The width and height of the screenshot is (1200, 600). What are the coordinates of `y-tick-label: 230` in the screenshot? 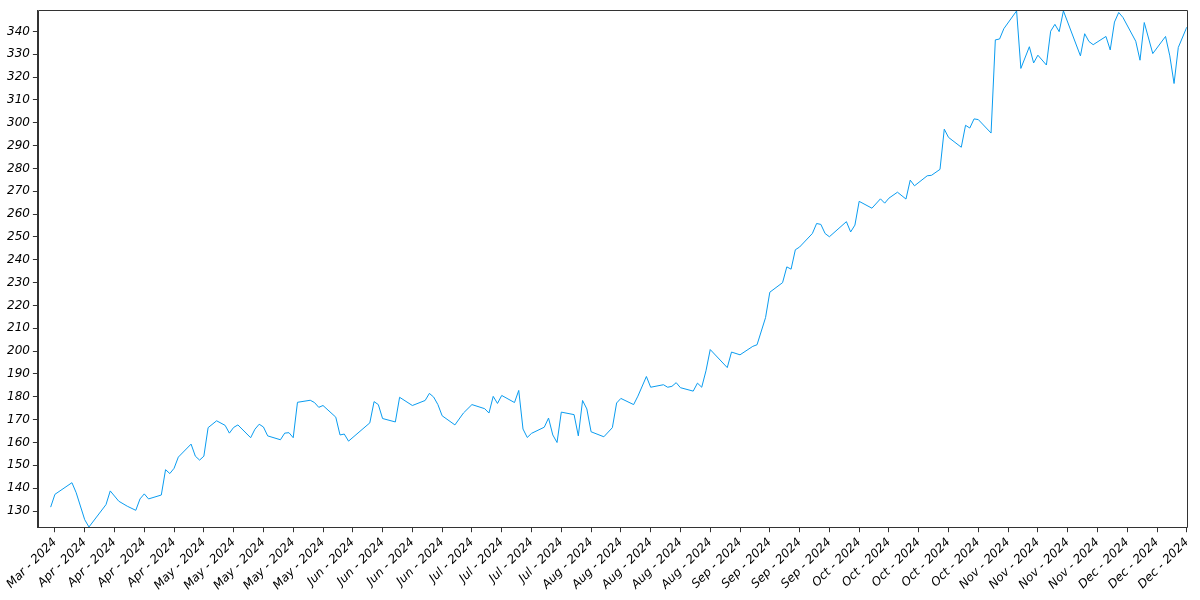 It's located at (19, 281).